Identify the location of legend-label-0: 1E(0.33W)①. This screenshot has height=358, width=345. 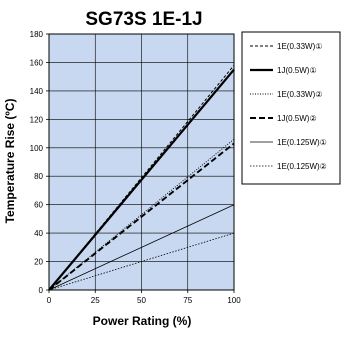
(299, 46).